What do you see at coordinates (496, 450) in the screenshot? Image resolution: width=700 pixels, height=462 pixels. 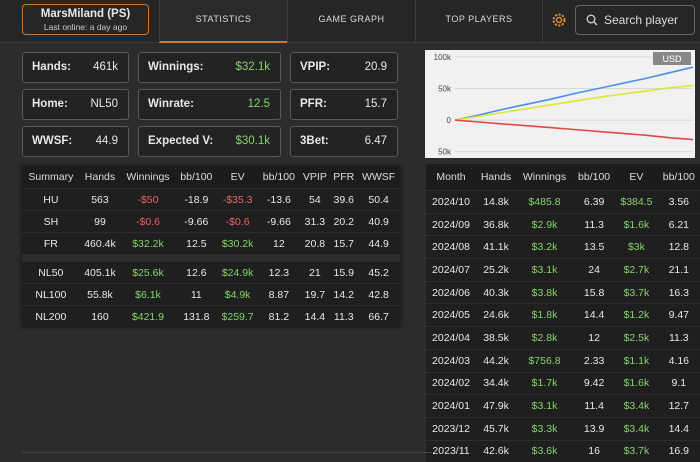 I see `table-cell: 42.6k` at bounding box center [496, 450].